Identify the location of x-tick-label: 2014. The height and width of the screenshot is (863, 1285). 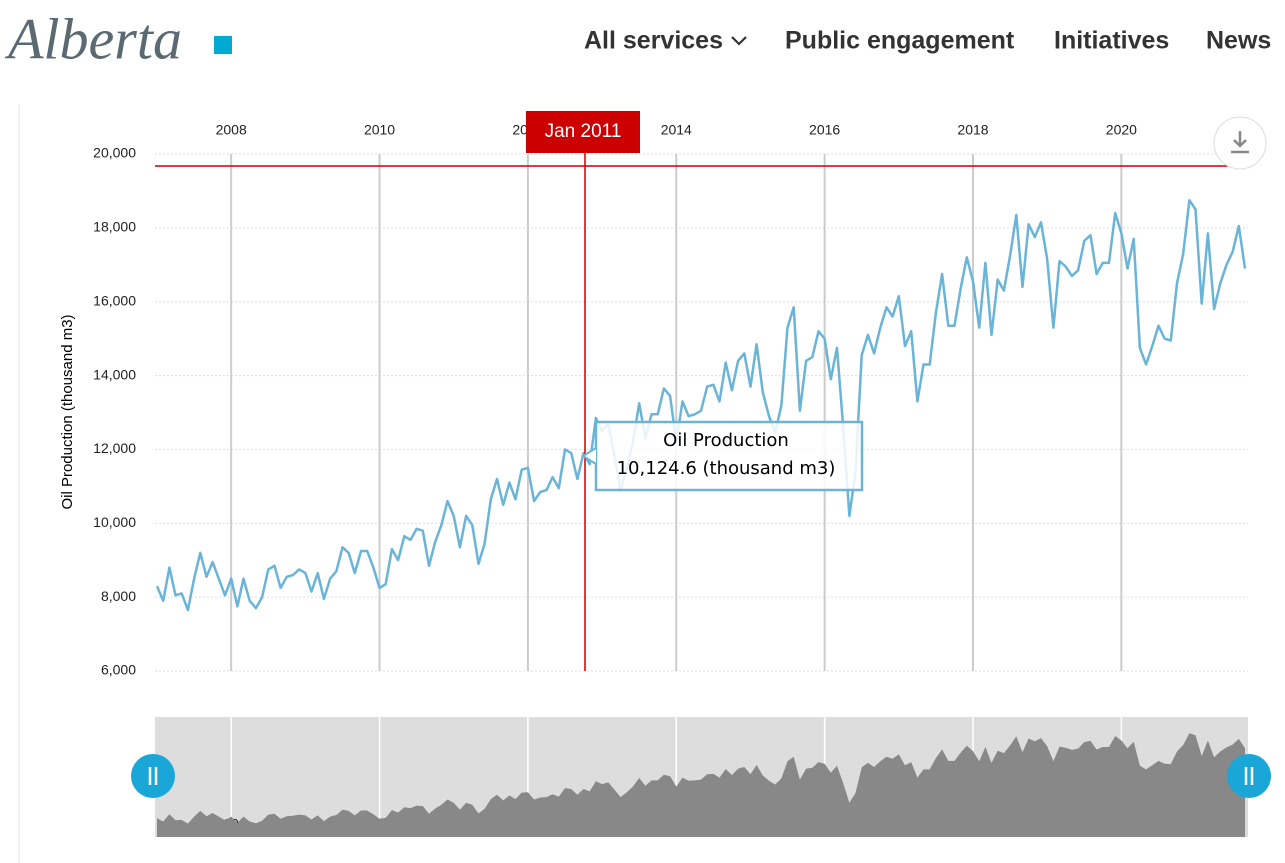
(676, 130).